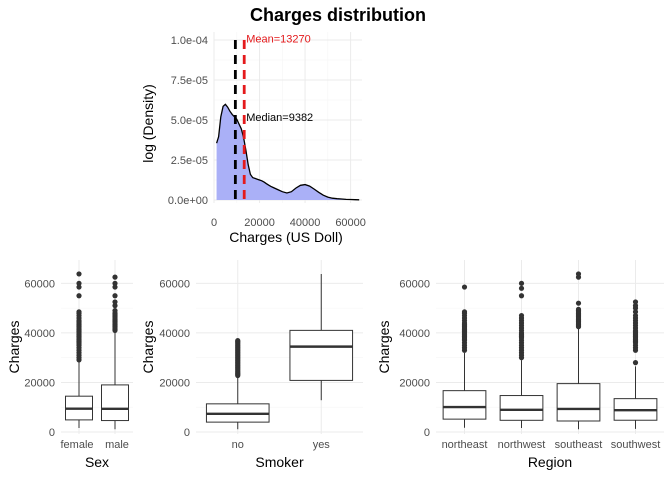 The width and height of the screenshot is (672, 480). What do you see at coordinates (550, 462) in the screenshot?
I see `region-x-axis-title: Region` at bounding box center [550, 462].